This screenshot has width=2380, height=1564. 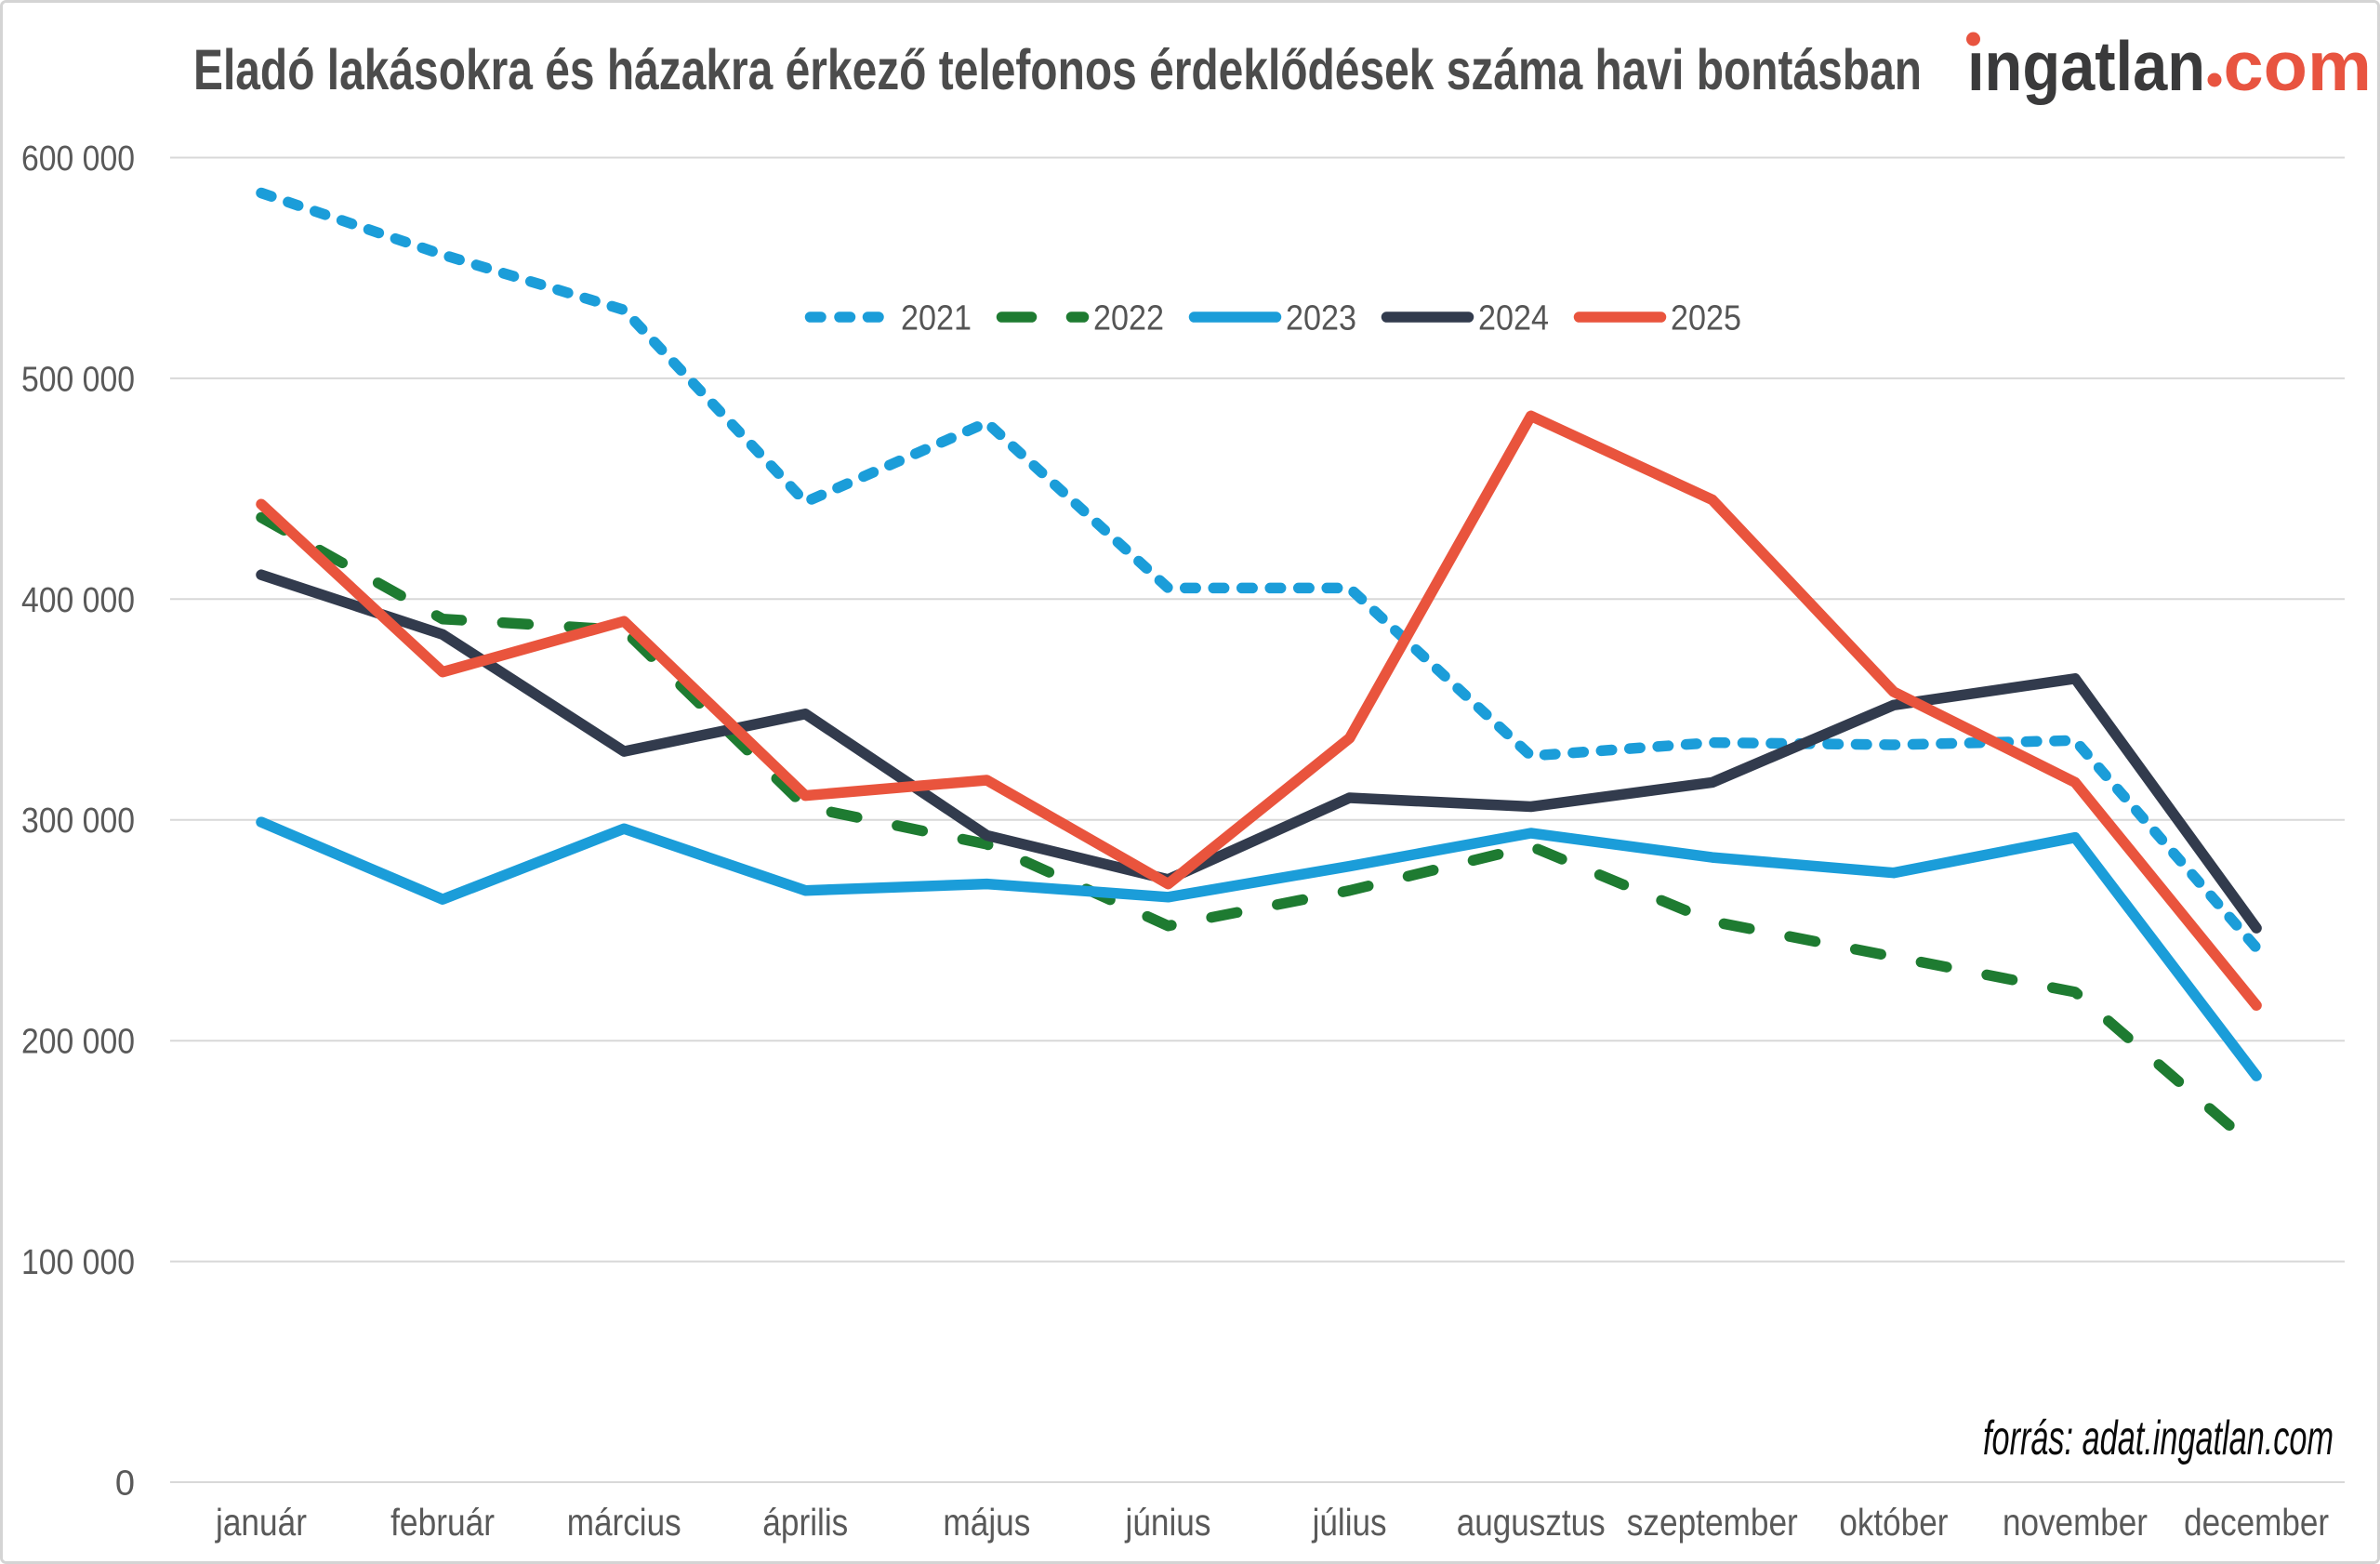 I want to click on svg-text: augusztus, so click(x=1531, y=1522).